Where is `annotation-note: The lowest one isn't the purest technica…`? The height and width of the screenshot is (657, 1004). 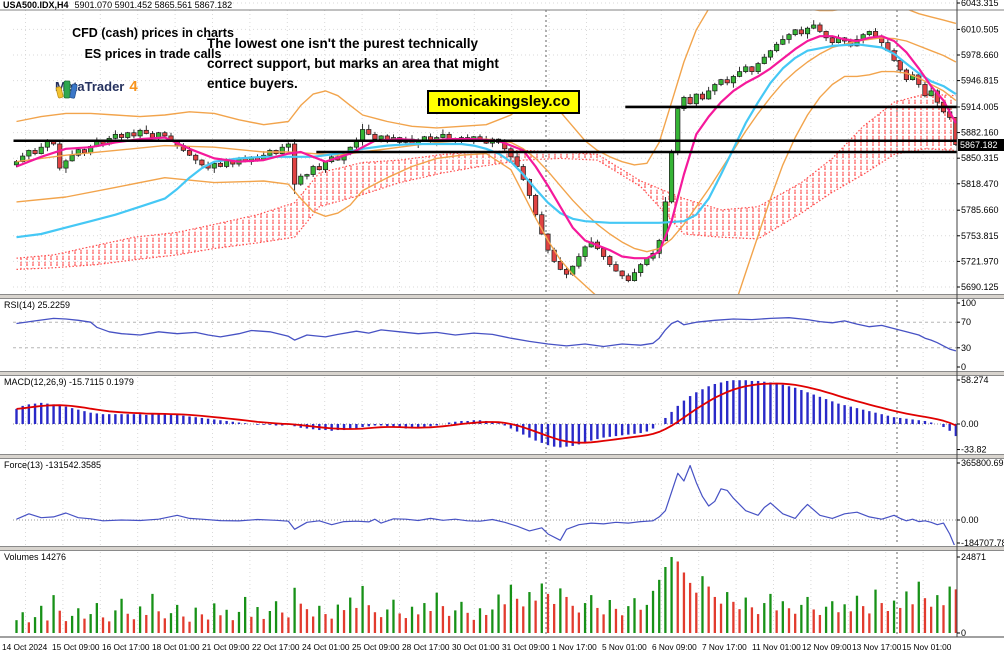 annotation-note: The lowest one isn't the purest technica… is located at coordinates (353, 63).